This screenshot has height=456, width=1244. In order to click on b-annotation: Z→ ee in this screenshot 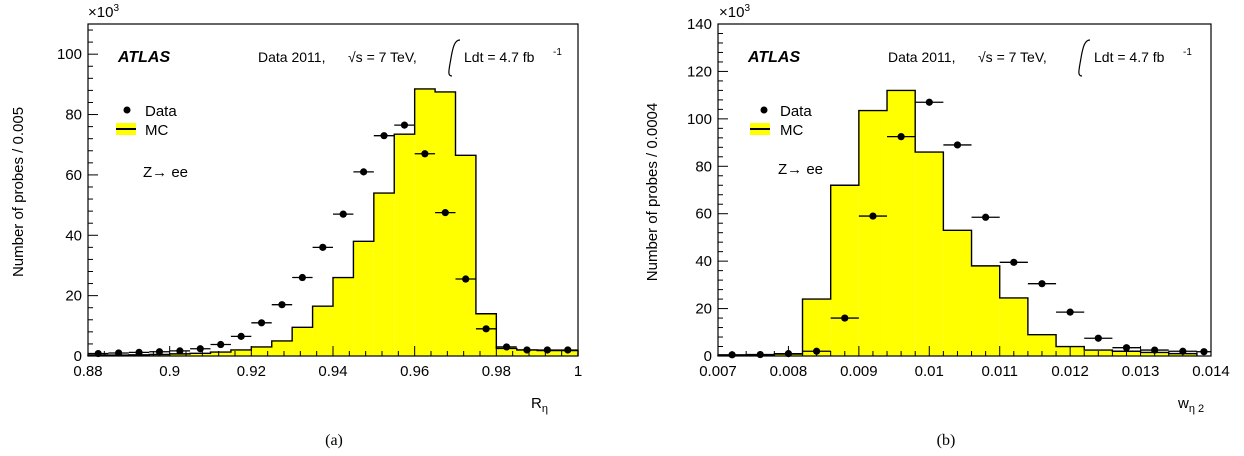, I will do `click(800, 169)`.